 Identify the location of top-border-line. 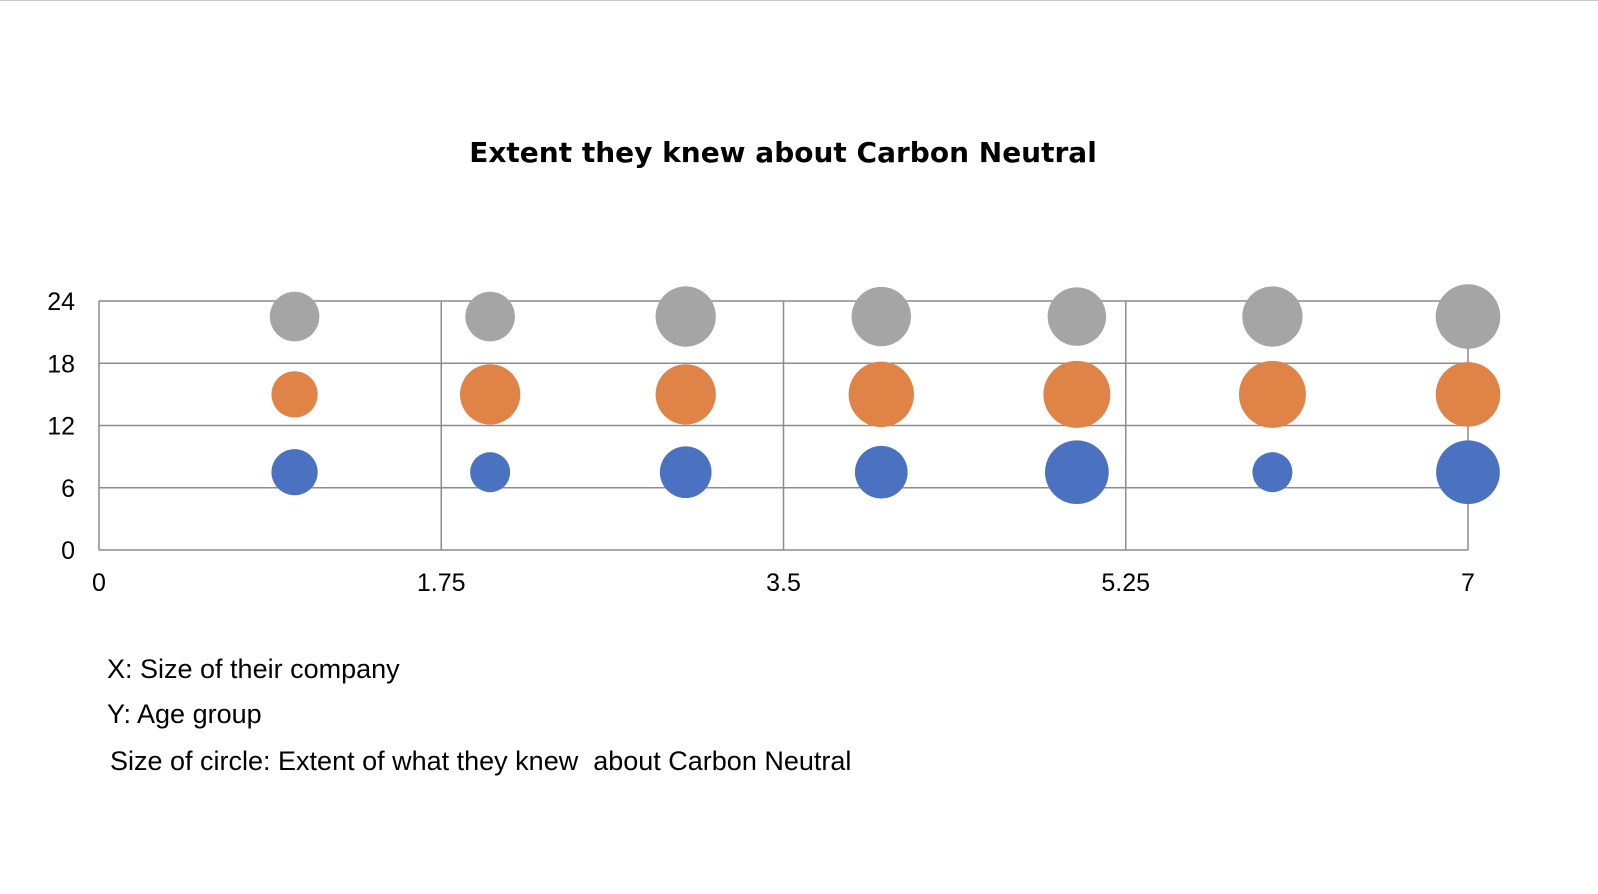
(799, 0).